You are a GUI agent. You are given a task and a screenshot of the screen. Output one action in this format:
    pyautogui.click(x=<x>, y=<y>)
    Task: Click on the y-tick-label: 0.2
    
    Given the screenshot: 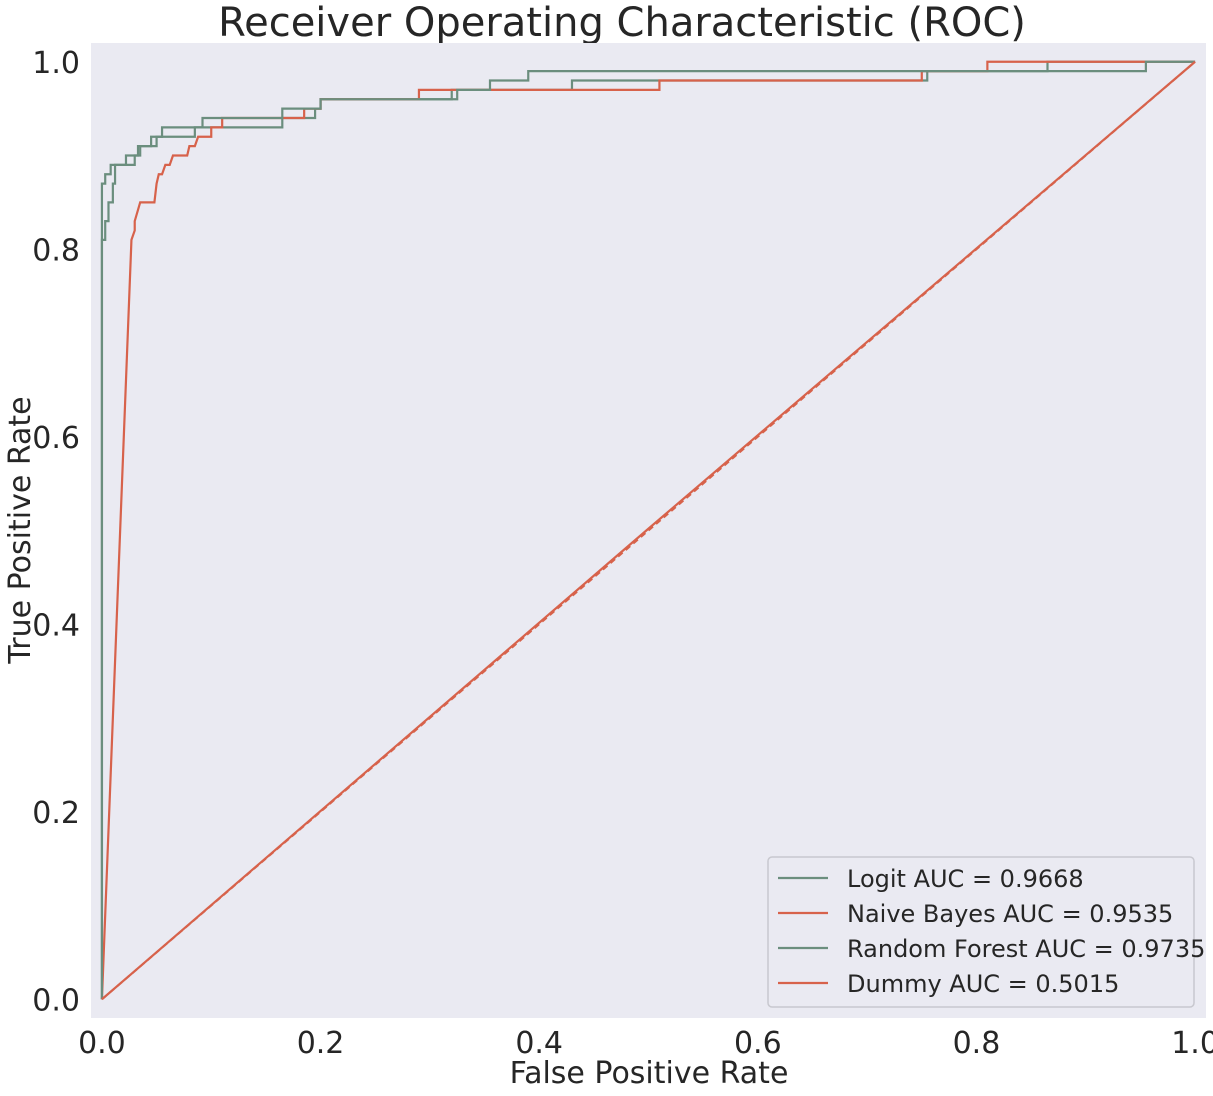 What is the action you would take?
    pyautogui.click(x=56, y=813)
    